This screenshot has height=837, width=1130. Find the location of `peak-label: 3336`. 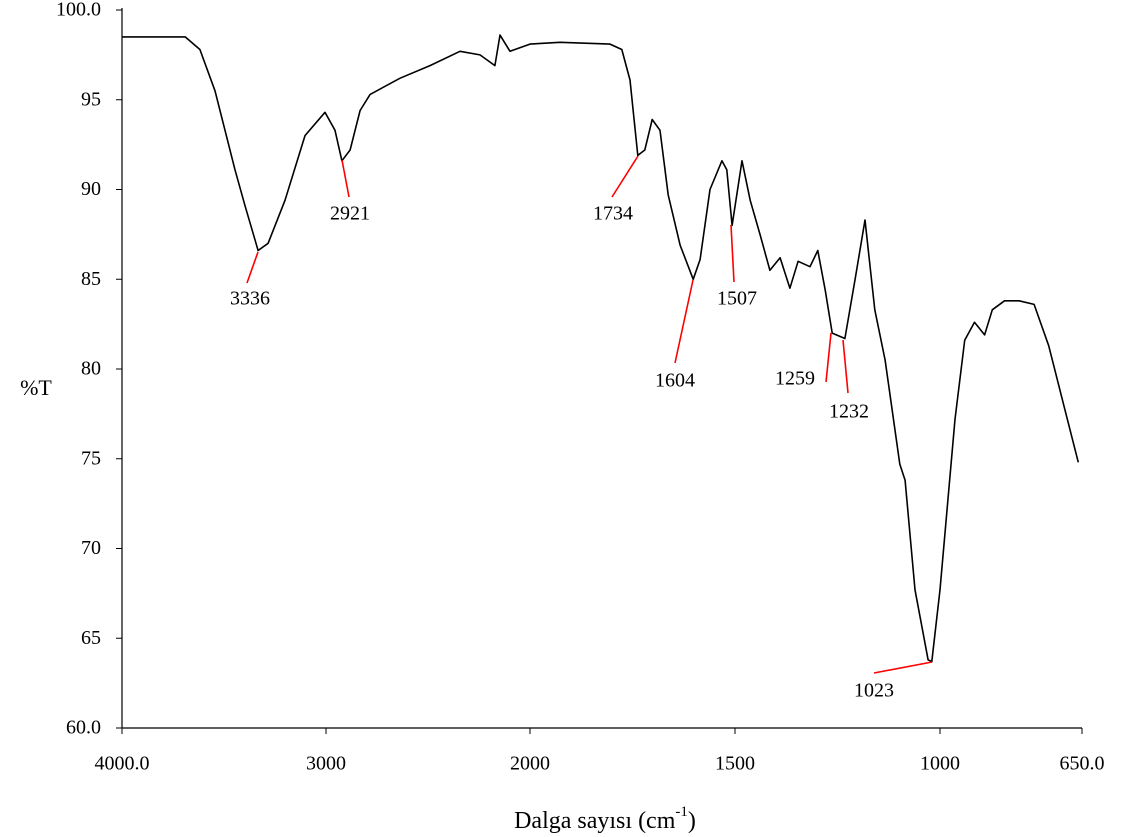

peak-label: 3336 is located at coordinates (250, 299).